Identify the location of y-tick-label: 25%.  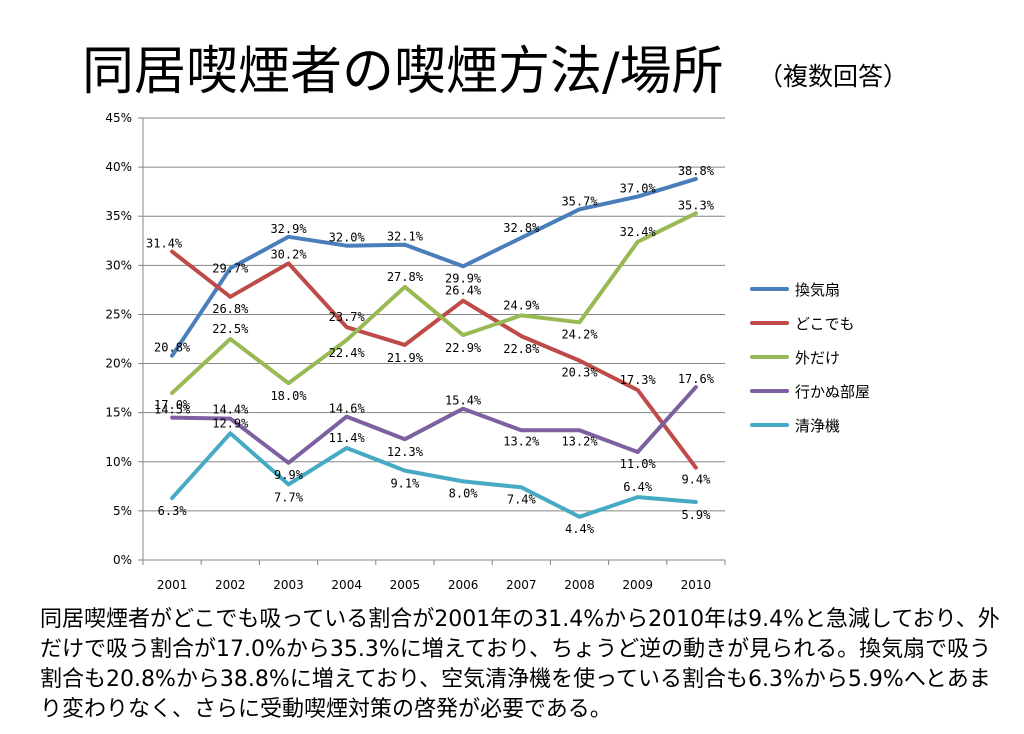
(118, 314).